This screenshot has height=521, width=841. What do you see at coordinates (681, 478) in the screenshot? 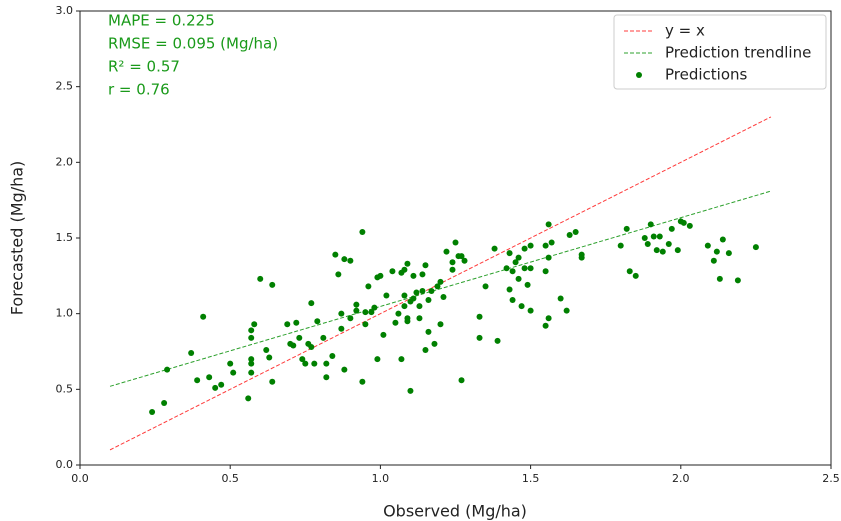
I see `x-tick-label: 2.0` at bounding box center [681, 478].